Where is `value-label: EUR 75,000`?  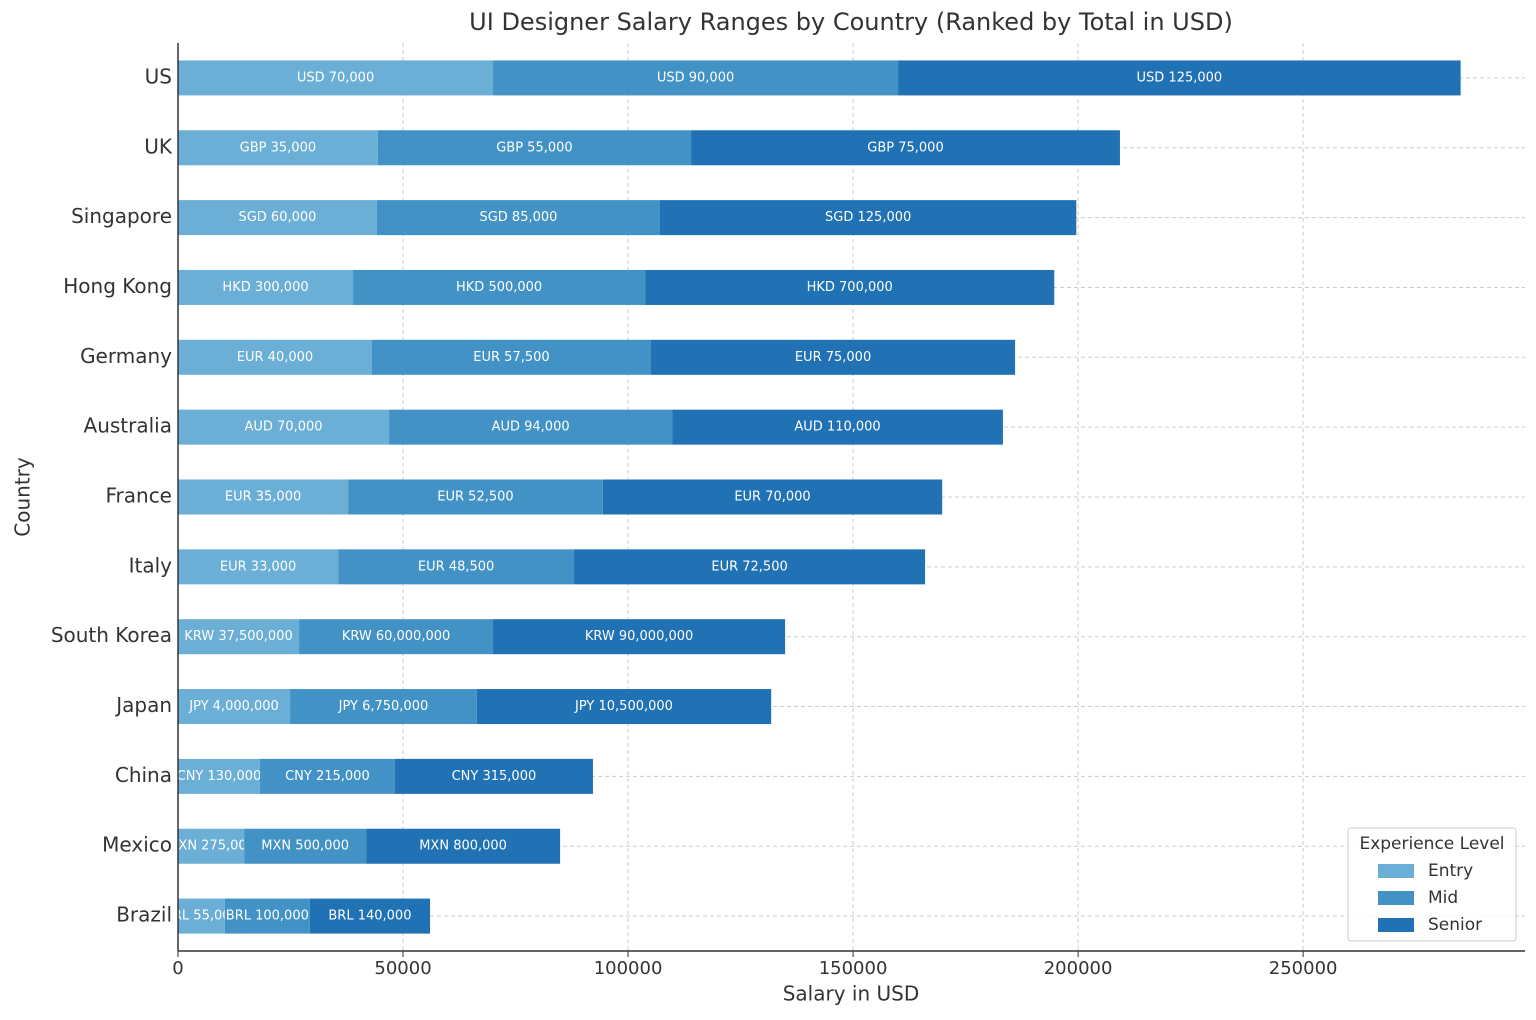
value-label: EUR 75,000 is located at coordinates (833, 357).